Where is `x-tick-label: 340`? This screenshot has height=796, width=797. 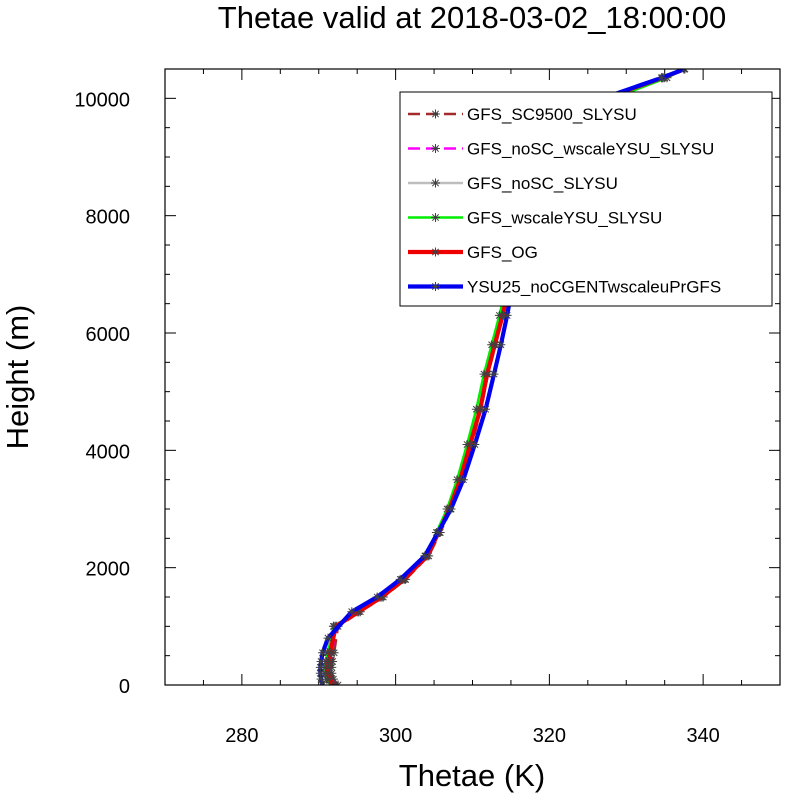
x-tick-label: 340 is located at coordinates (702, 736).